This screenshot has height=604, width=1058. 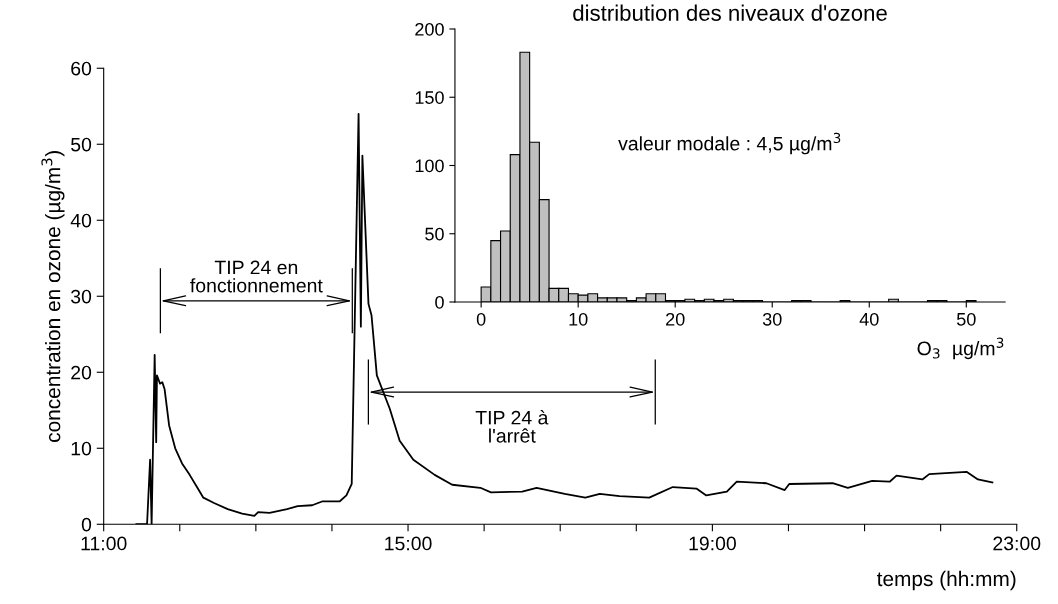 What do you see at coordinates (966, 319) in the screenshot?
I see `x-tick-label: 50` at bounding box center [966, 319].